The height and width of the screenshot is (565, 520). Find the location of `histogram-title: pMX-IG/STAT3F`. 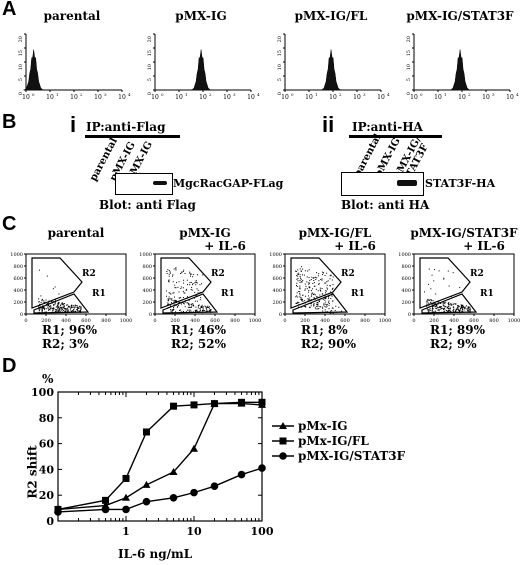

histogram-title: pMX-IG/STAT3F is located at coordinates (460, 16).